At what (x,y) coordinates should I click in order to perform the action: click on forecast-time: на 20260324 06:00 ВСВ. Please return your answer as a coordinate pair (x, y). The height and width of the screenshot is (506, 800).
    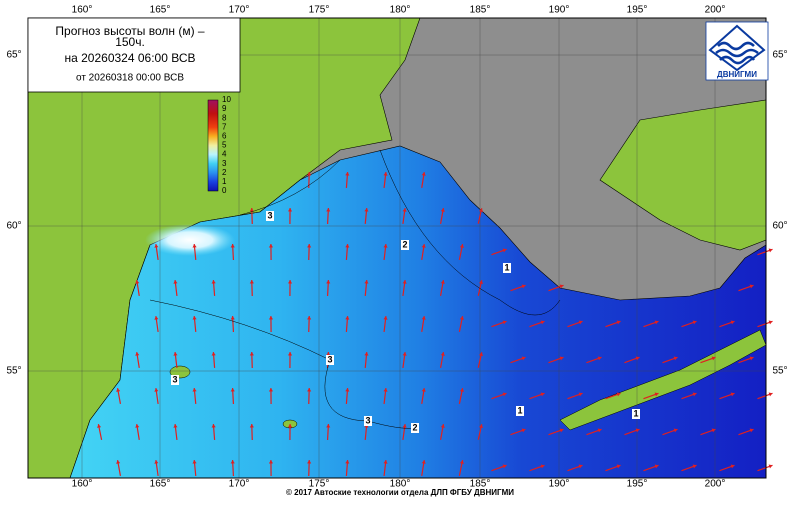
    Looking at the image, I should click on (130, 58).